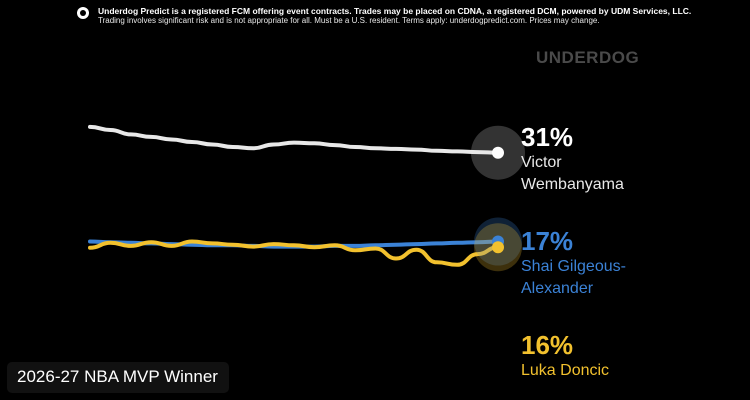 This screenshot has height=400, width=750. Describe the element at coordinates (557, 288) in the screenshot. I see `player-name-line-2: Alexander` at that location.